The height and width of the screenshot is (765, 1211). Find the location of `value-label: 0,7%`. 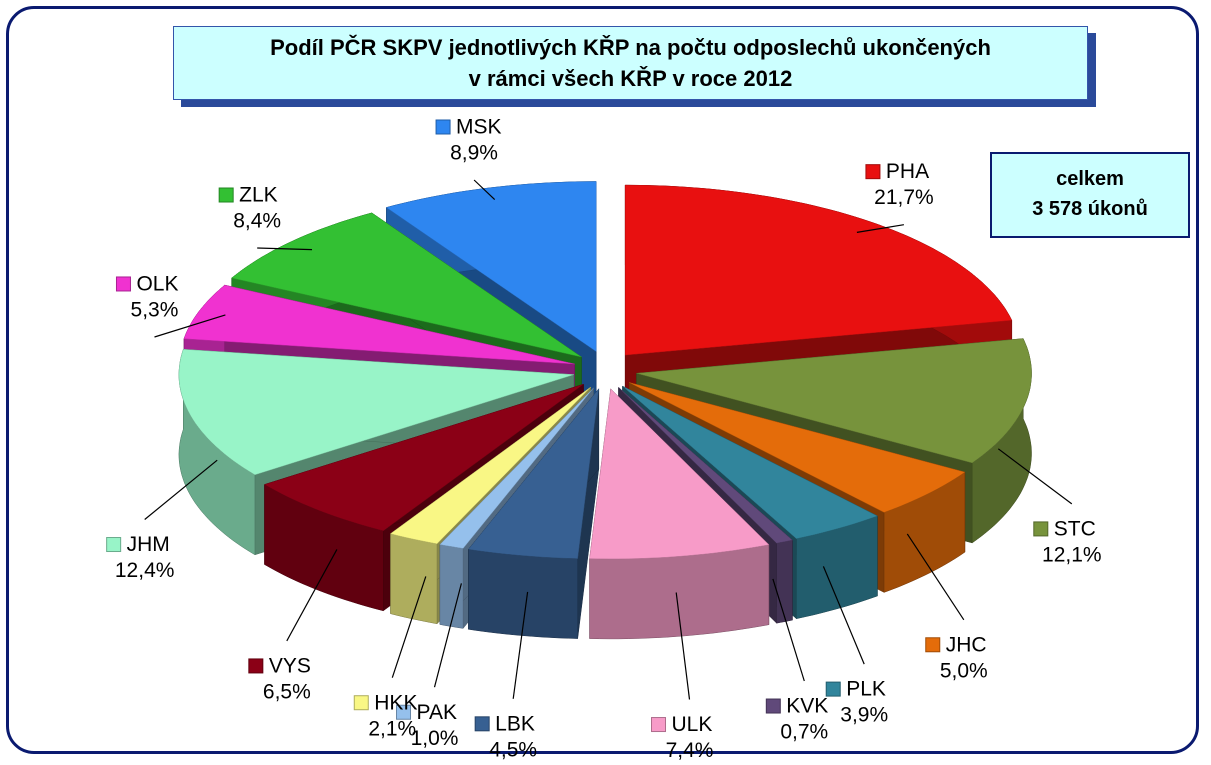

value-label: 0,7% is located at coordinates (804, 732).